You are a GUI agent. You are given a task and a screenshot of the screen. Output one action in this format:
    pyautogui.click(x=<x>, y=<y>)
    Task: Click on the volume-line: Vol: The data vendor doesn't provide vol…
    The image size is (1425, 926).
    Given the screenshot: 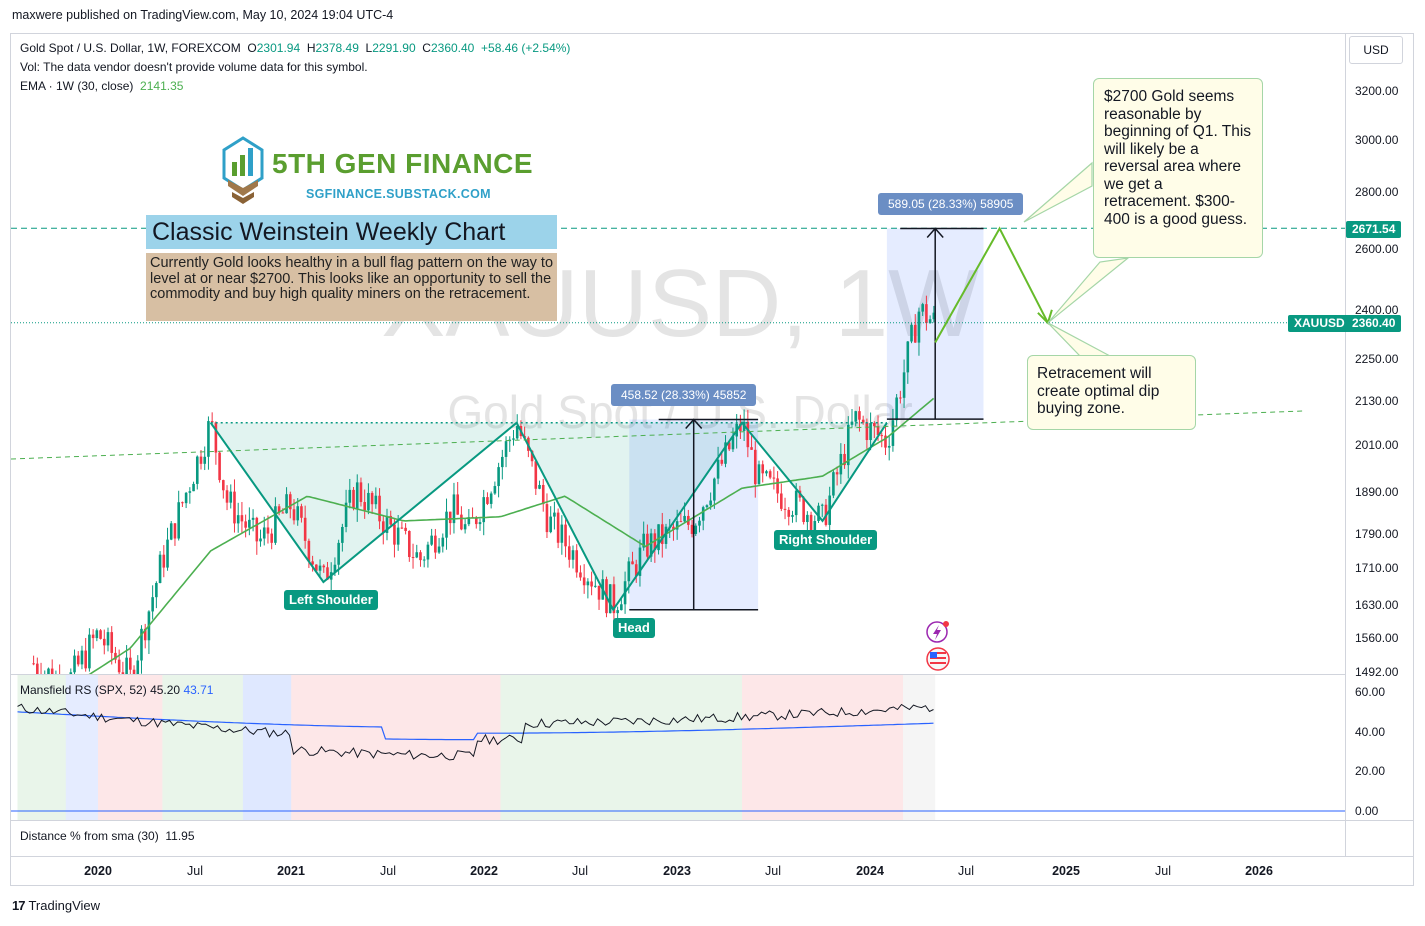 What is the action you would take?
    pyautogui.click(x=194, y=67)
    